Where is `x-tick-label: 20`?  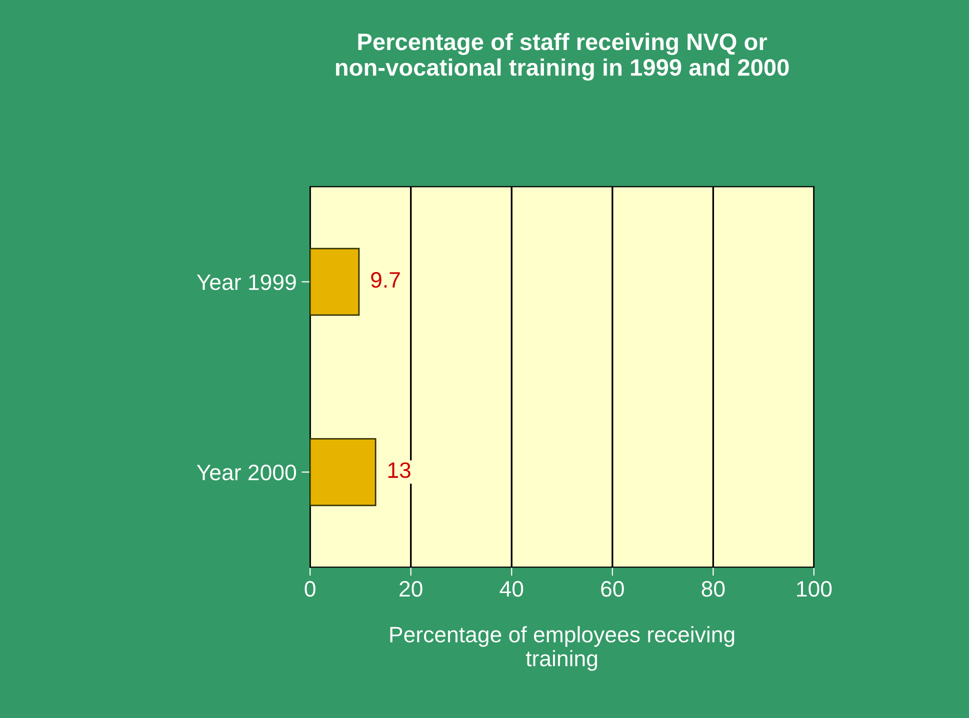 x-tick-label: 20 is located at coordinates (411, 589).